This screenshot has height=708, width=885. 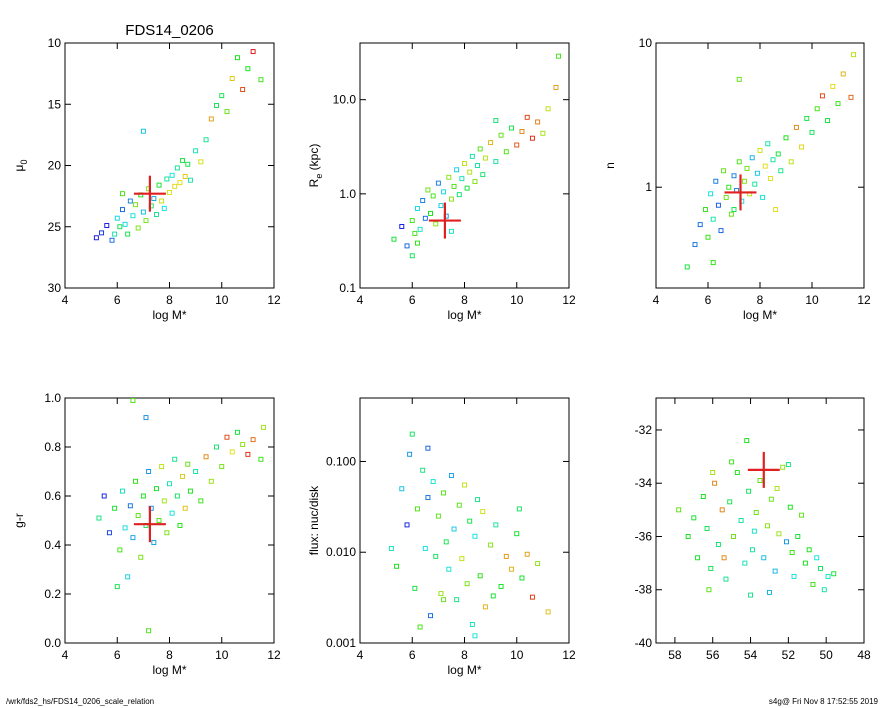 What do you see at coordinates (464, 655) in the screenshot?
I see `x-tick-label: 8` at bounding box center [464, 655].